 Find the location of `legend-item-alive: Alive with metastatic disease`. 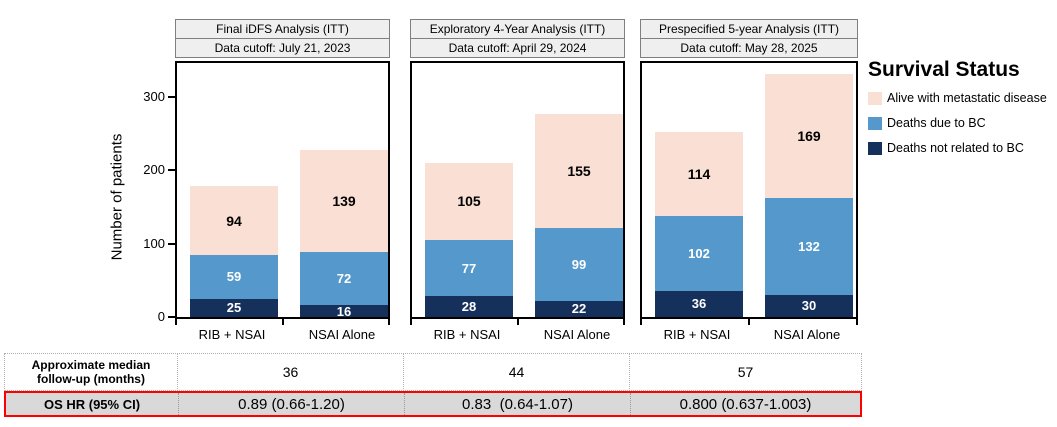

legend-item-alive: Alive with metastatic disease is located at coordinates (962, 98).